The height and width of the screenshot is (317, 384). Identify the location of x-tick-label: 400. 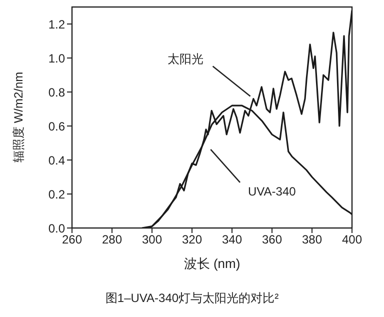
(352, 239).